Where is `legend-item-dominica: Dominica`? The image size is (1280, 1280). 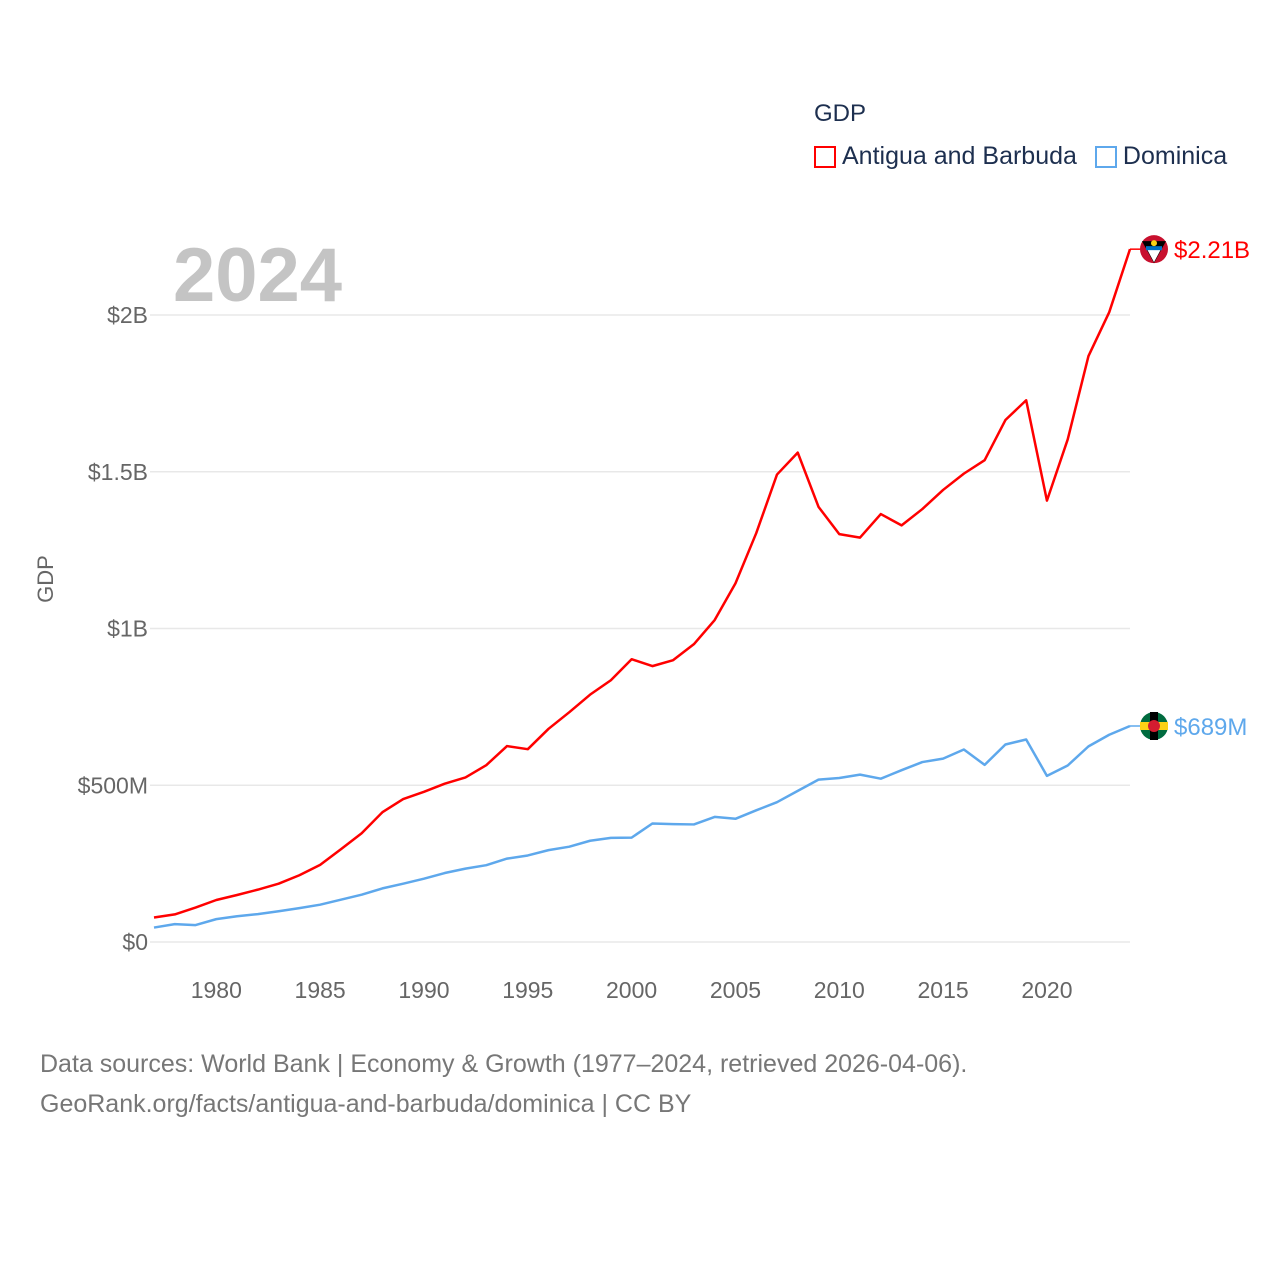 legend-item-dominica: Dominica is located at coordinates (1161, 156).